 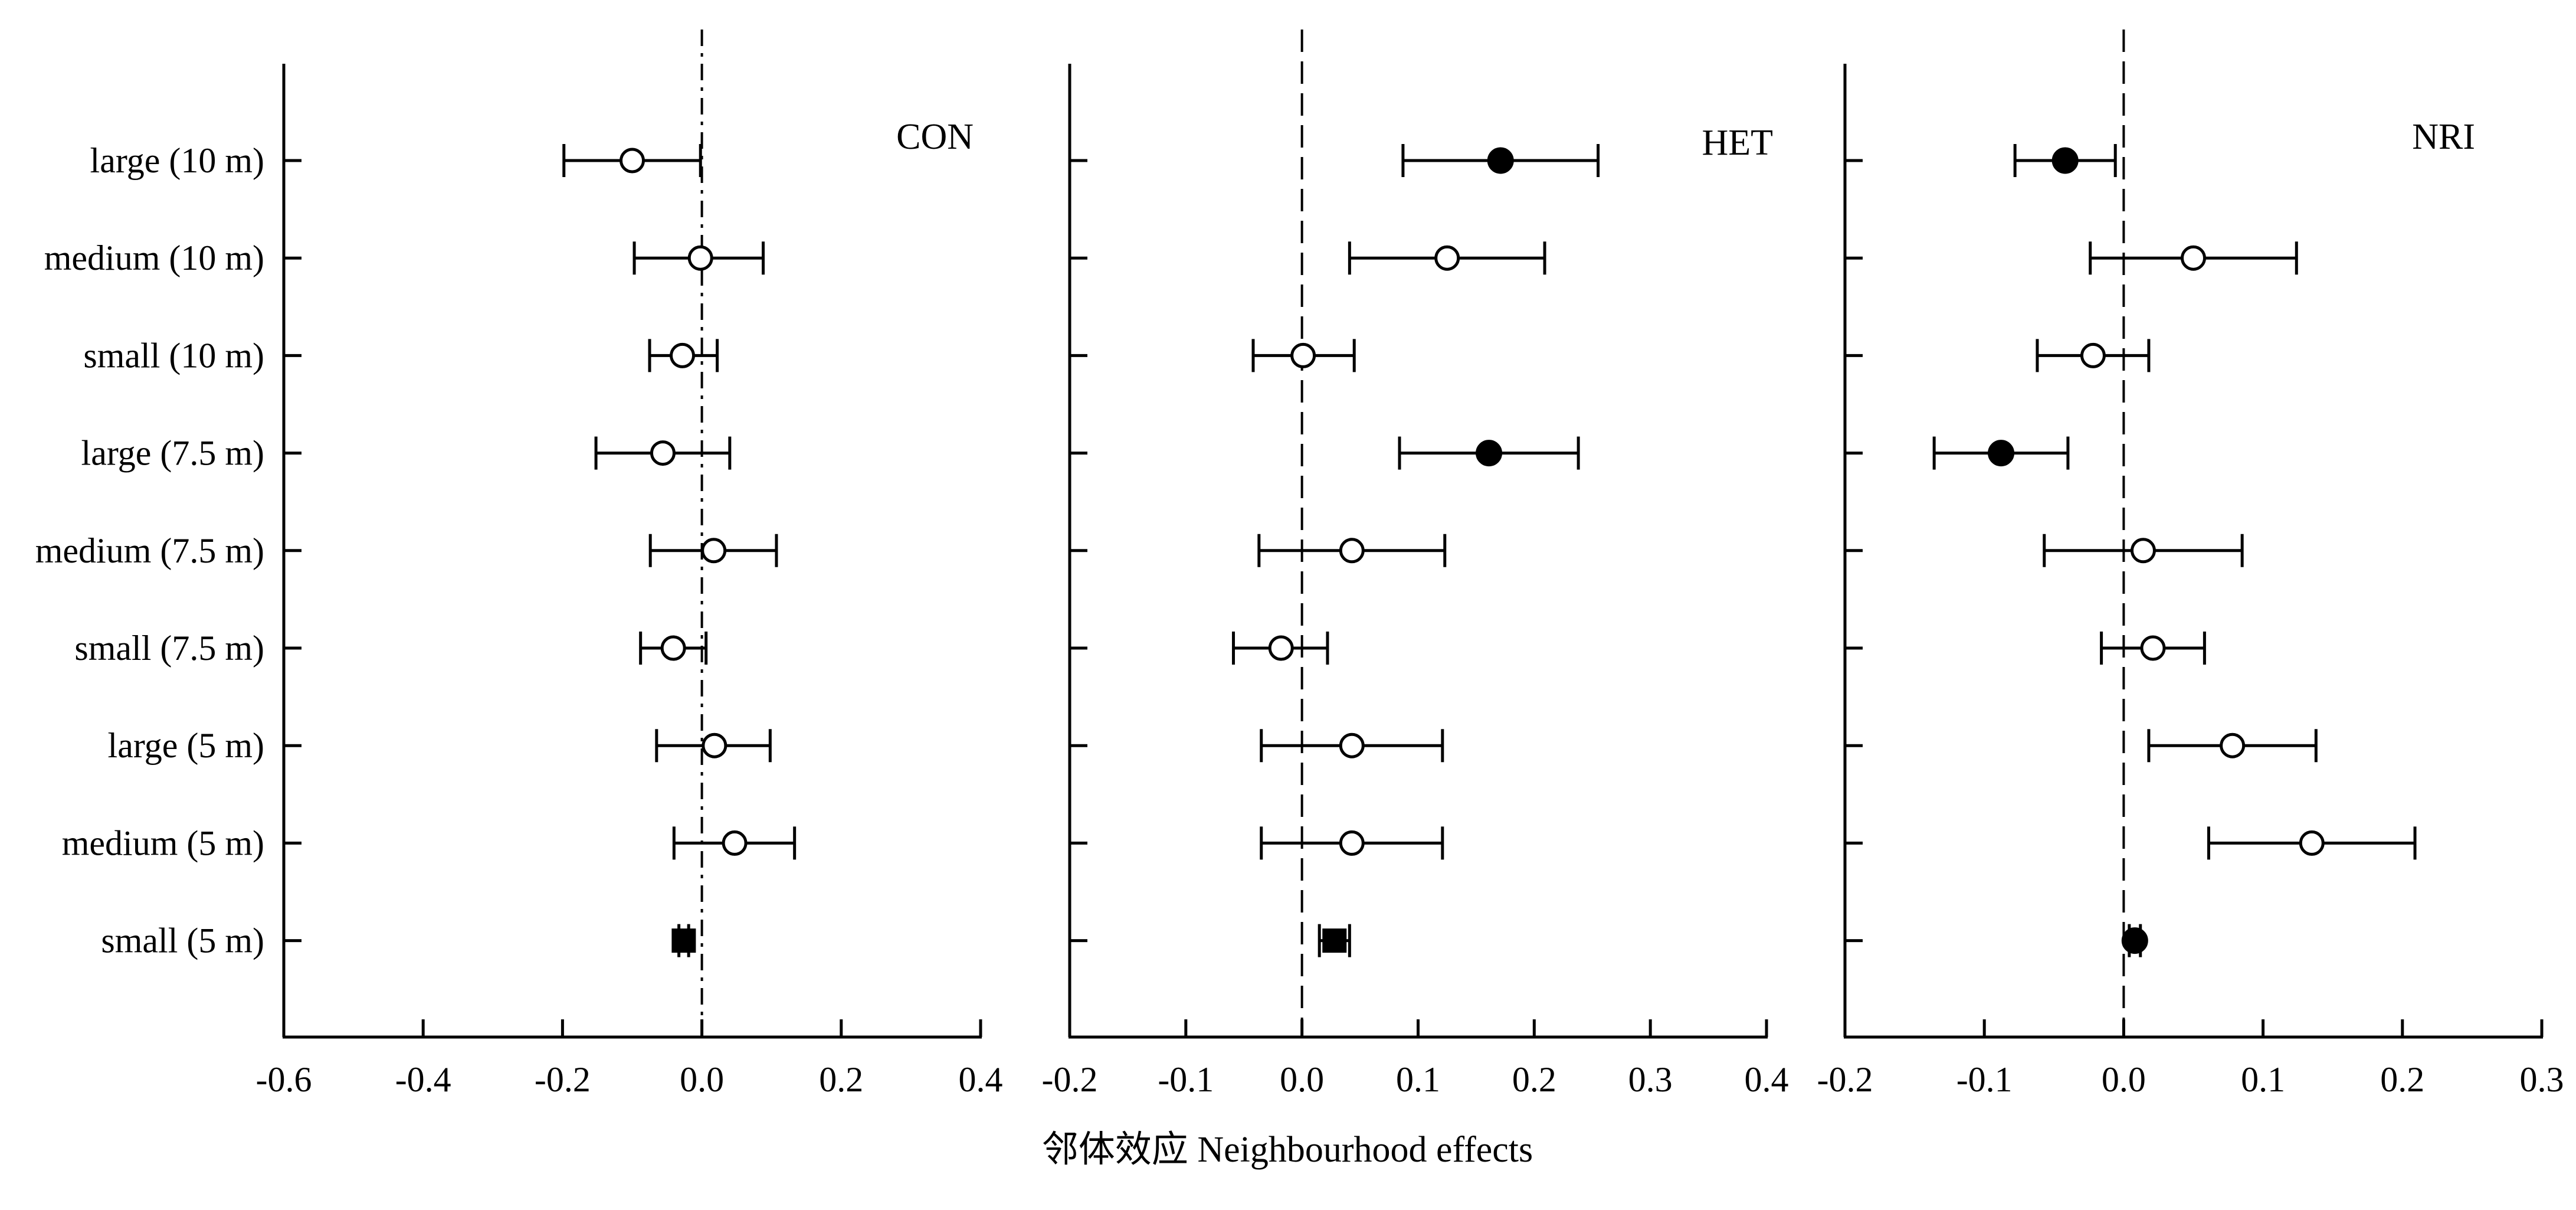 What do you see at coordinates (182, 940) in the screenshot?
I see `category-label: small (5 m)` at bounding box center [182, 940].